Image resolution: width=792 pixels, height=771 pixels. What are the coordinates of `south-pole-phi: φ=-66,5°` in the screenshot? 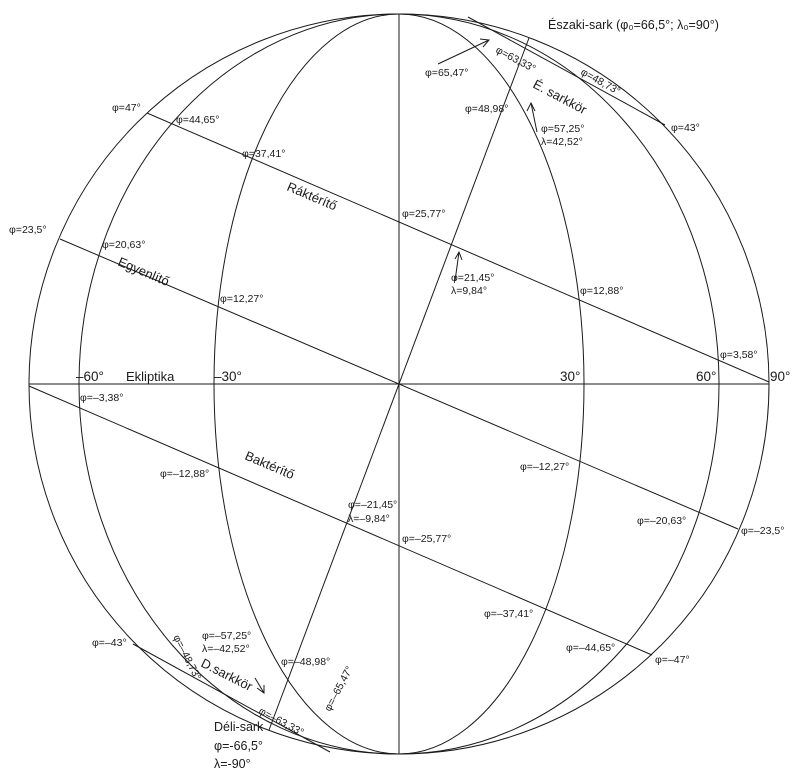 It's located at (238, 746).